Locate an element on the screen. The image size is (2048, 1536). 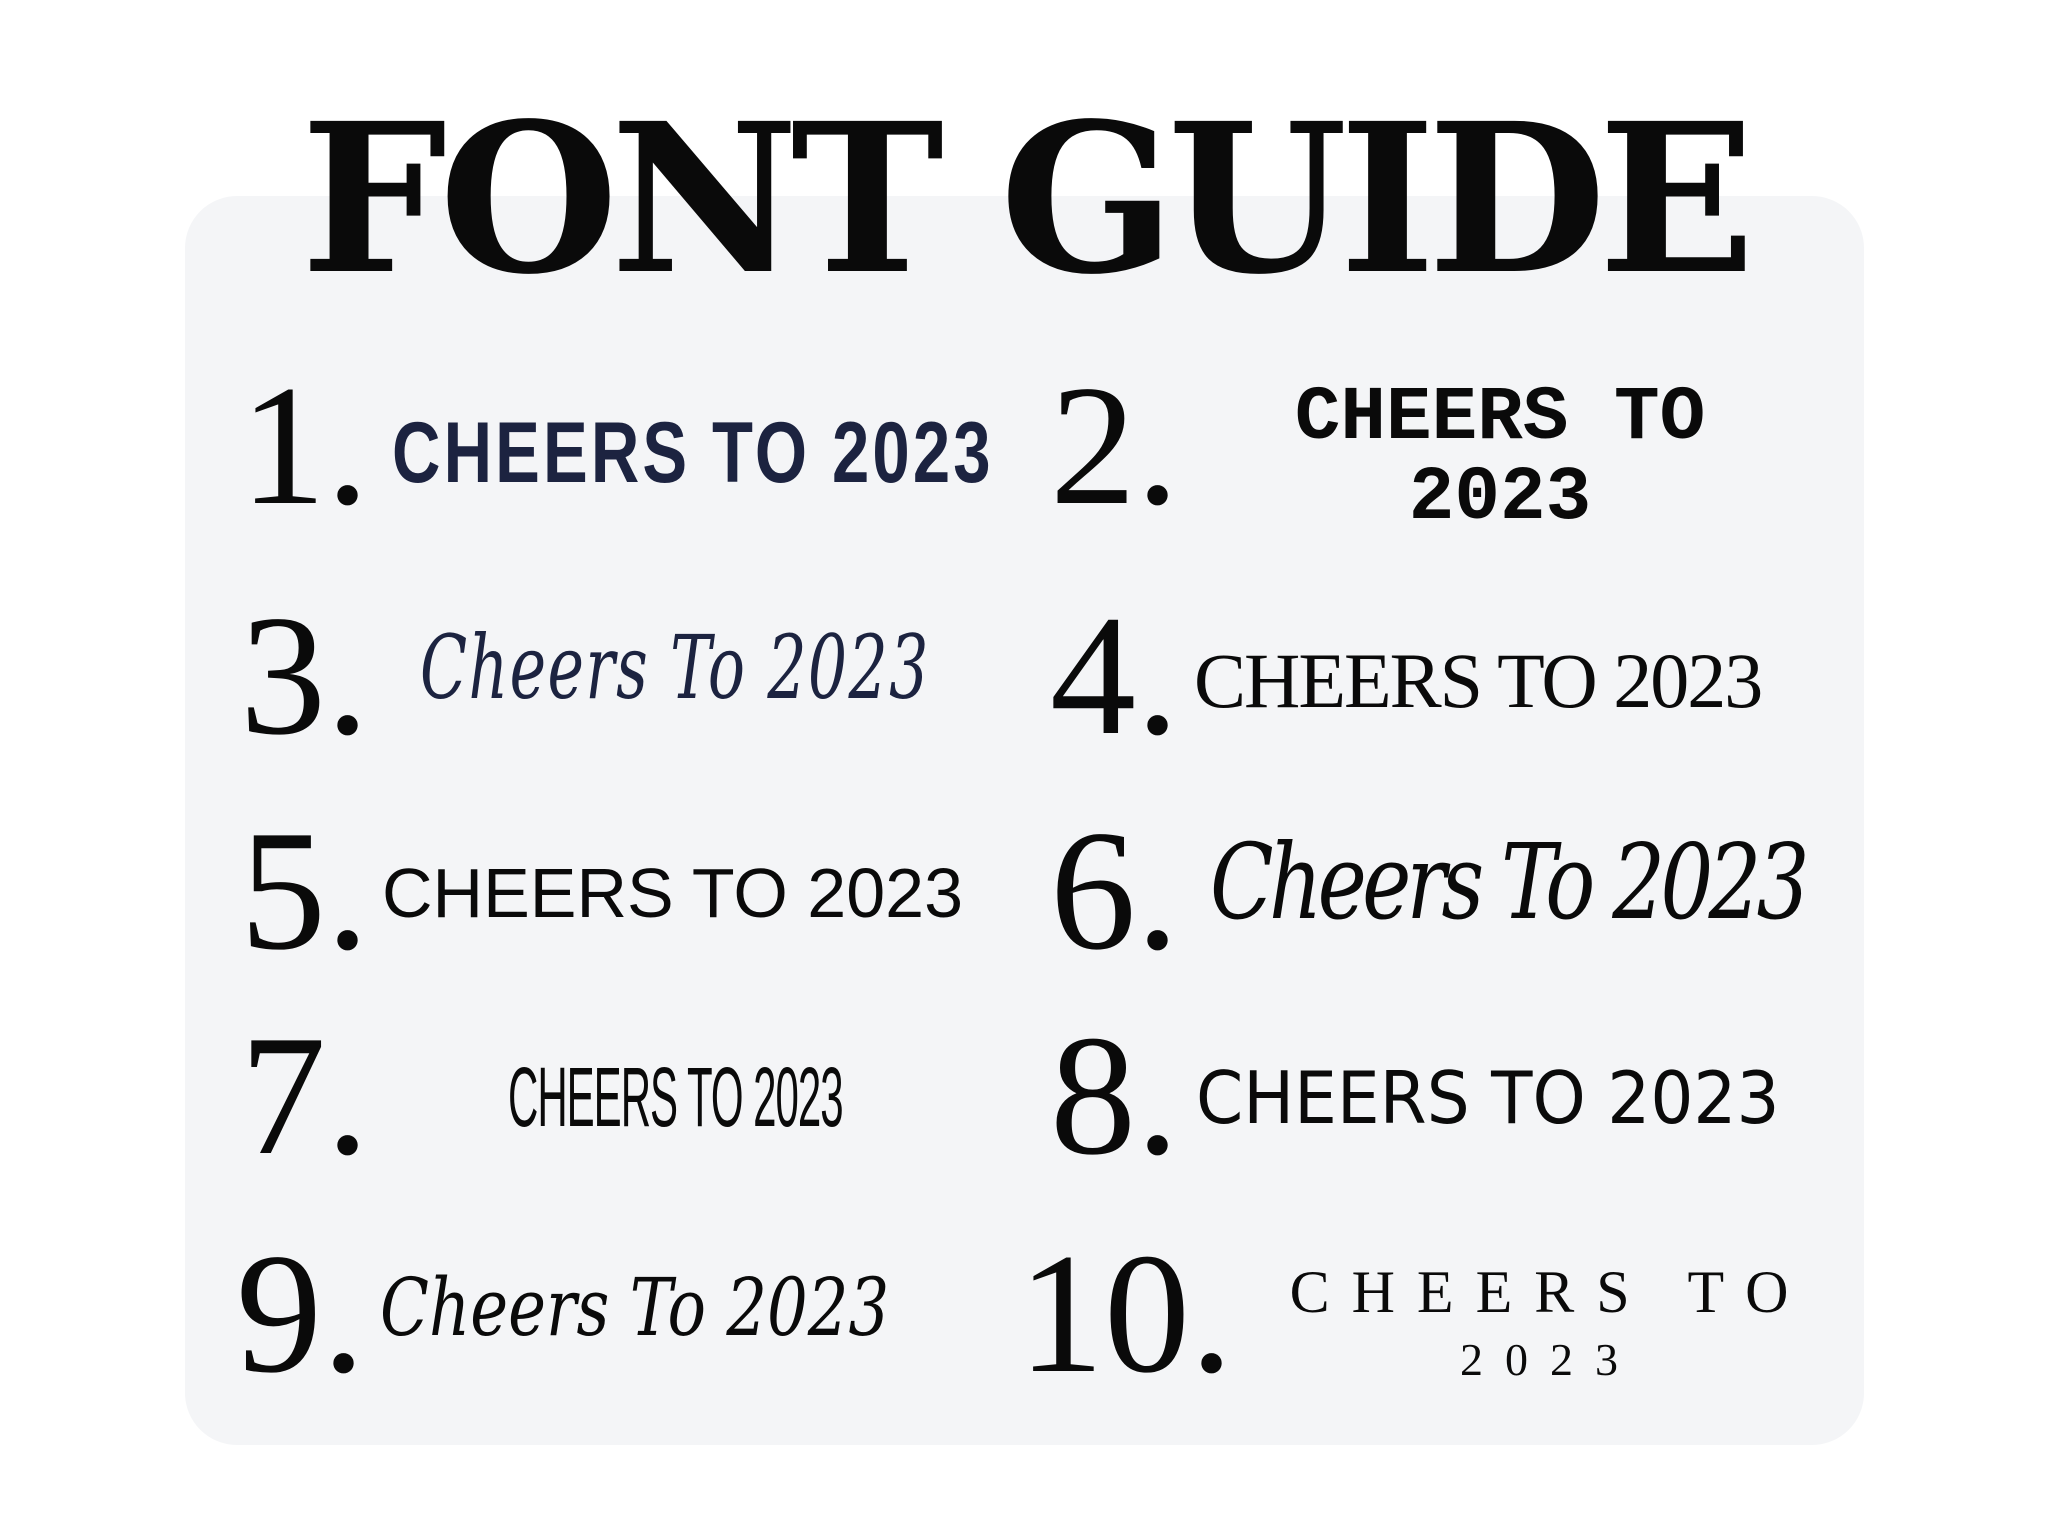
font-sample-2: CHEERS TO 2023 is located at coordinates (1500, 458).